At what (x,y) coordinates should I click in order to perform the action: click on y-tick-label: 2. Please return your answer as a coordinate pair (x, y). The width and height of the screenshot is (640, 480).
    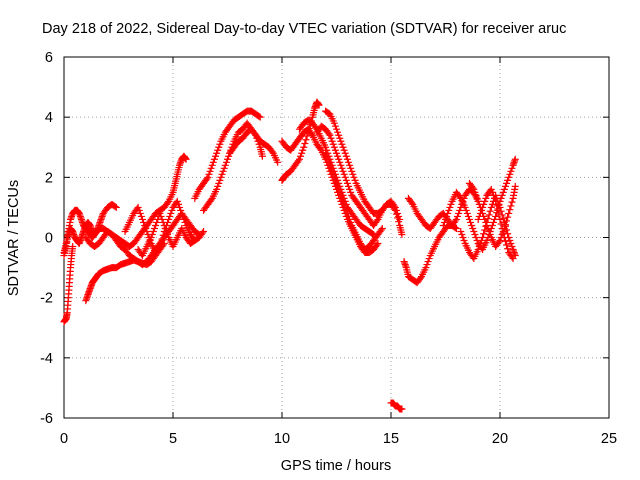
    Looking at the image, I should click on (49, 178).